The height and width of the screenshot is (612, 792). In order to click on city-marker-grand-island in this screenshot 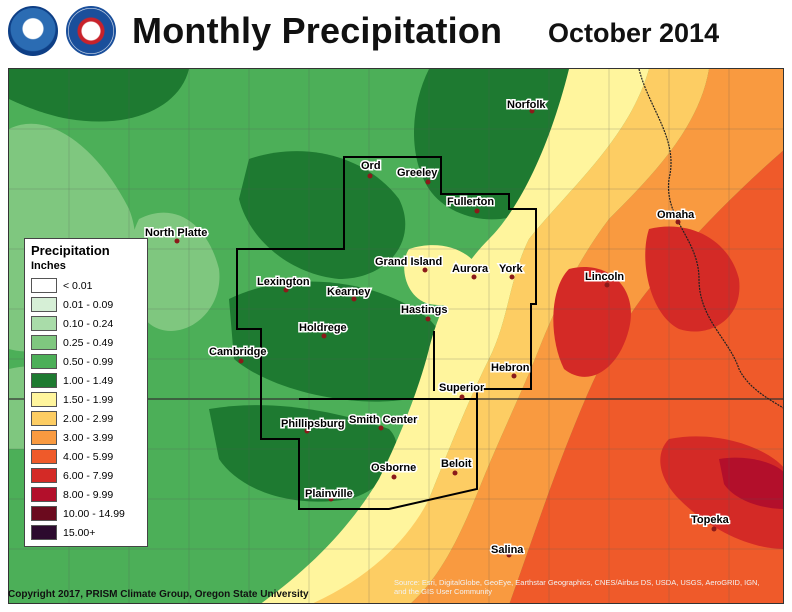, I will do `click(425, 270)`.